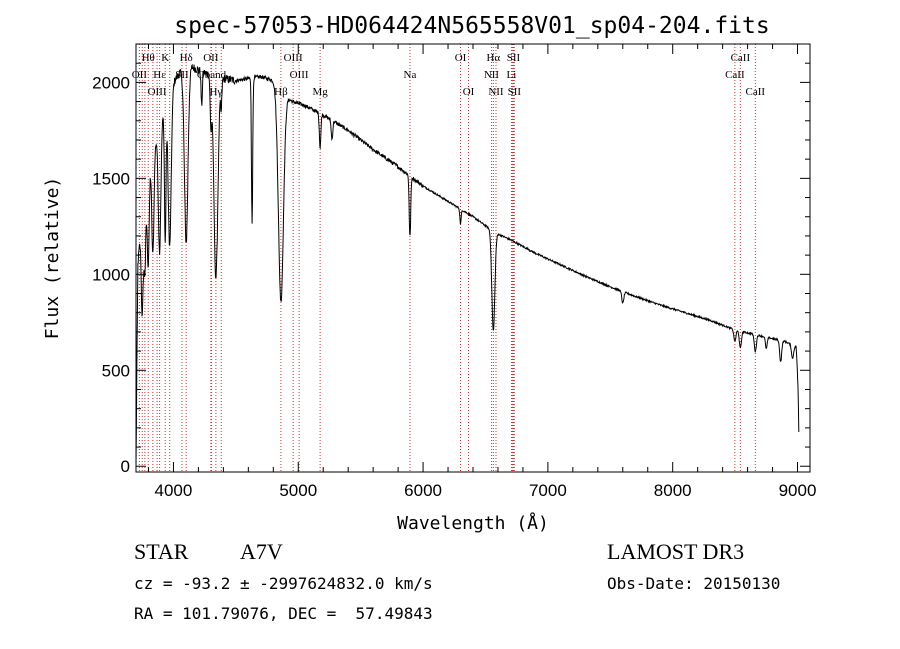  Describe the element at coordinates (261, 551) in the screenshot. I see `spectral-subclass: A7V` at that location.